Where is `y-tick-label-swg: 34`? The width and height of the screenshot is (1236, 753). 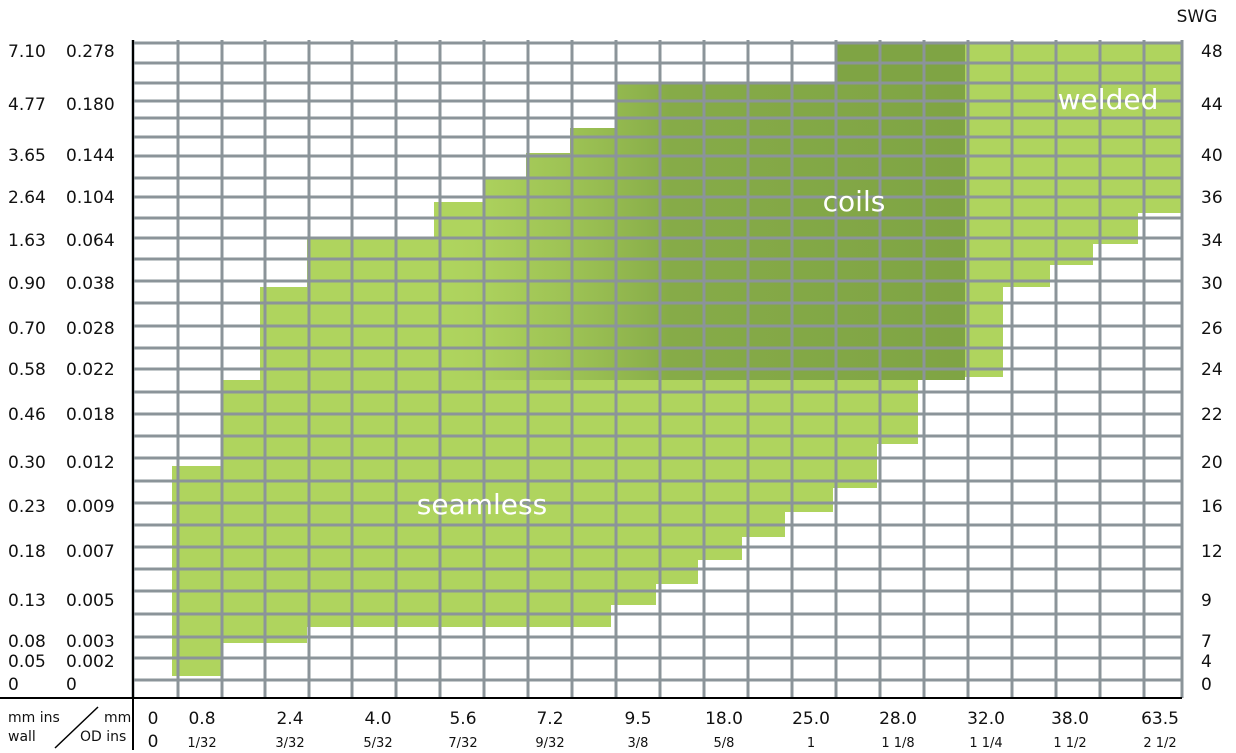 y-tick-label-swg: 34 is located at coordinates (1212, 241).